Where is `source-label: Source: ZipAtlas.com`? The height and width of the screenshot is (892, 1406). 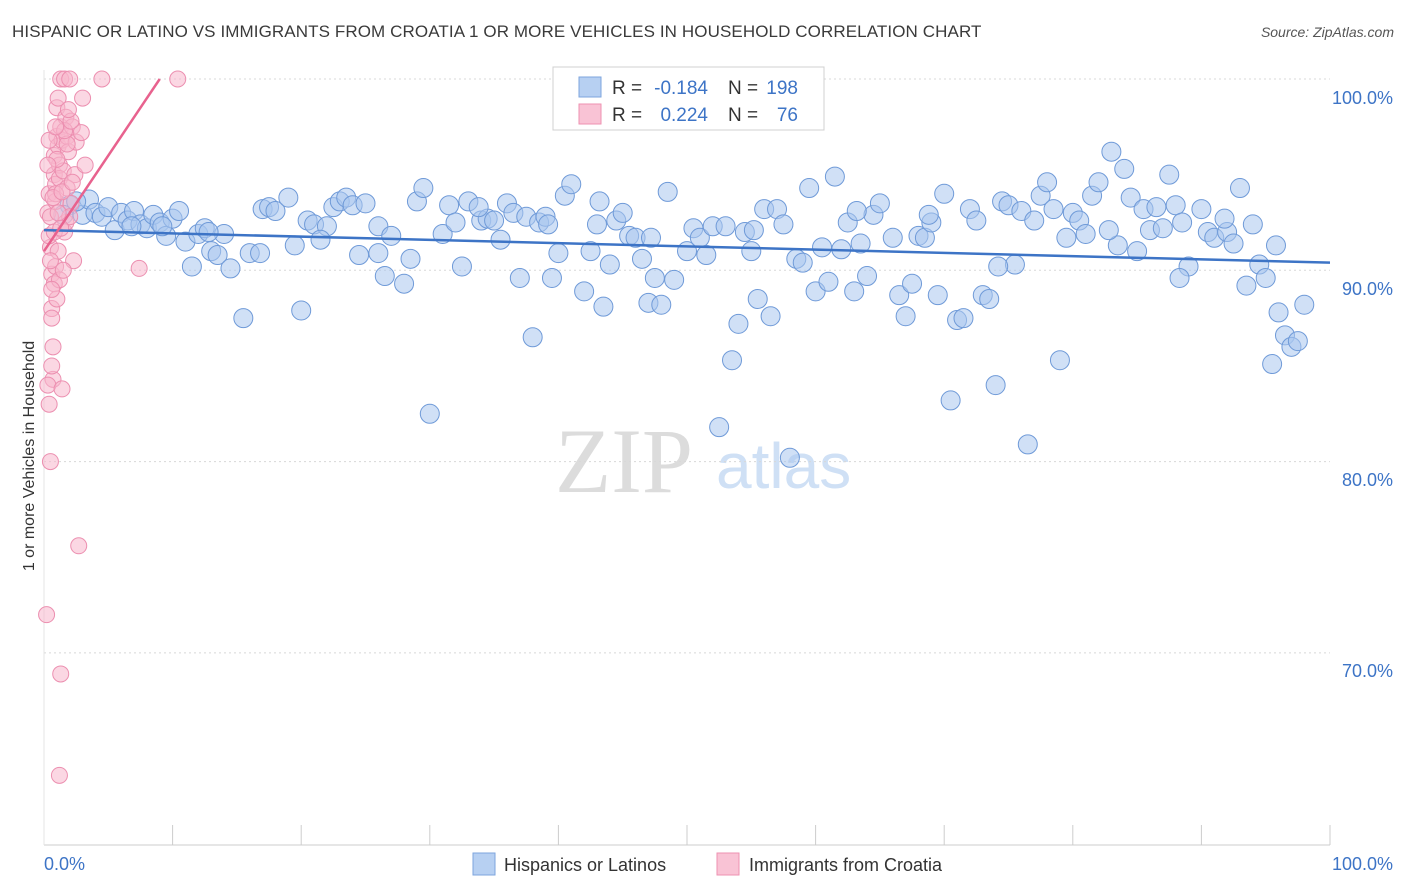
source-label: Source: ZipAtlas.com is located at coordinates (1327, 32).